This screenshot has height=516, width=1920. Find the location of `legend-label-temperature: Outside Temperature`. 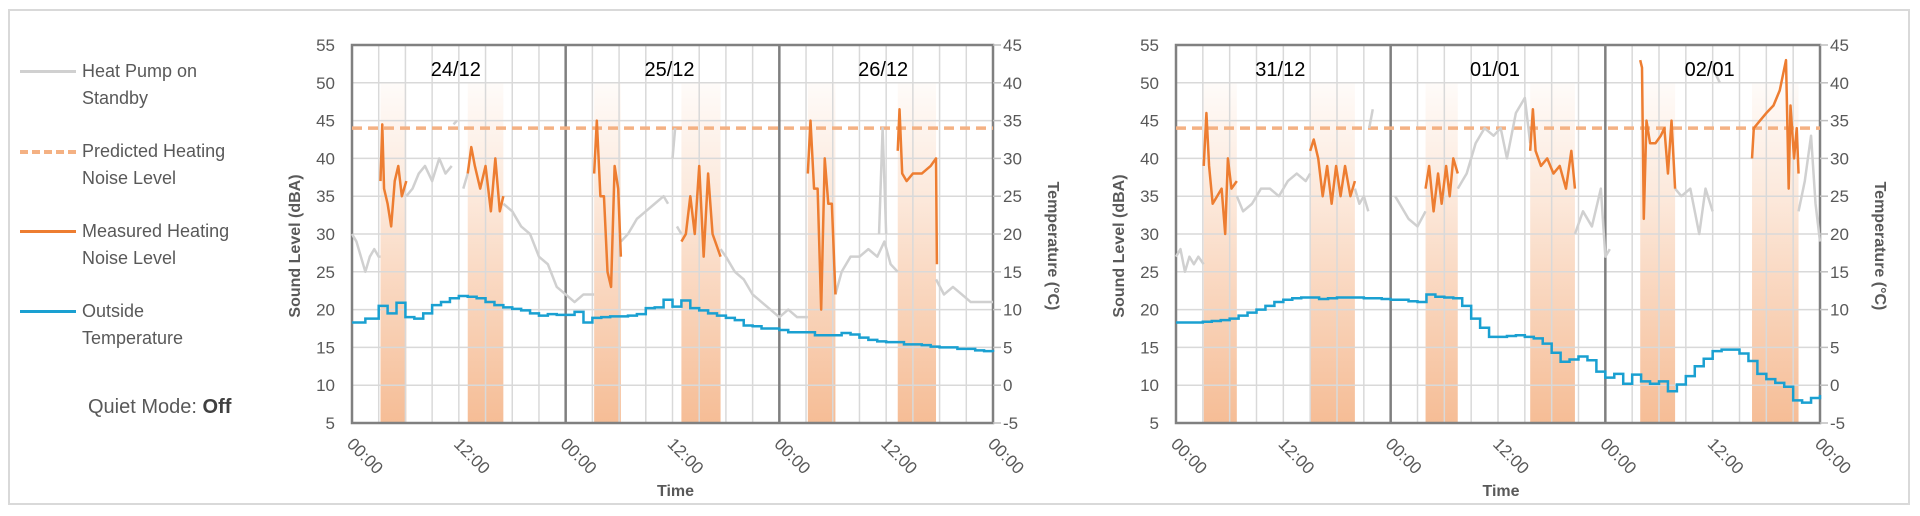

legend-label-temperature: Outside Temperature is located at coordinates (177, 325).